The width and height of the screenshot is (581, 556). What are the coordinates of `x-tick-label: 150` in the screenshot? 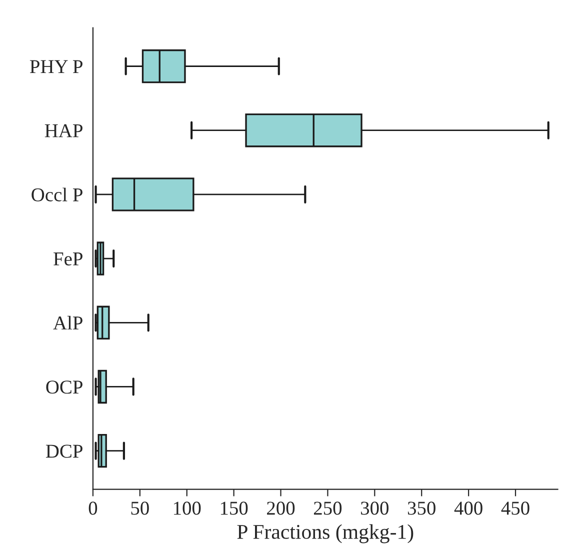 It's located at (234, 508).